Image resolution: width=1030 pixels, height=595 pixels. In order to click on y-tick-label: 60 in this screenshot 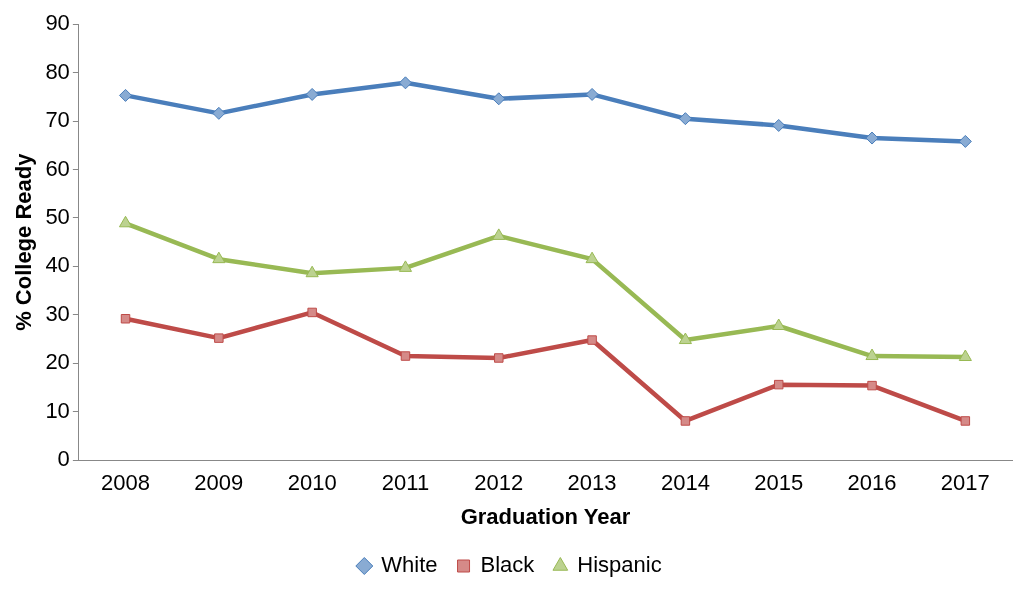, I will do `click(57, 168)`.